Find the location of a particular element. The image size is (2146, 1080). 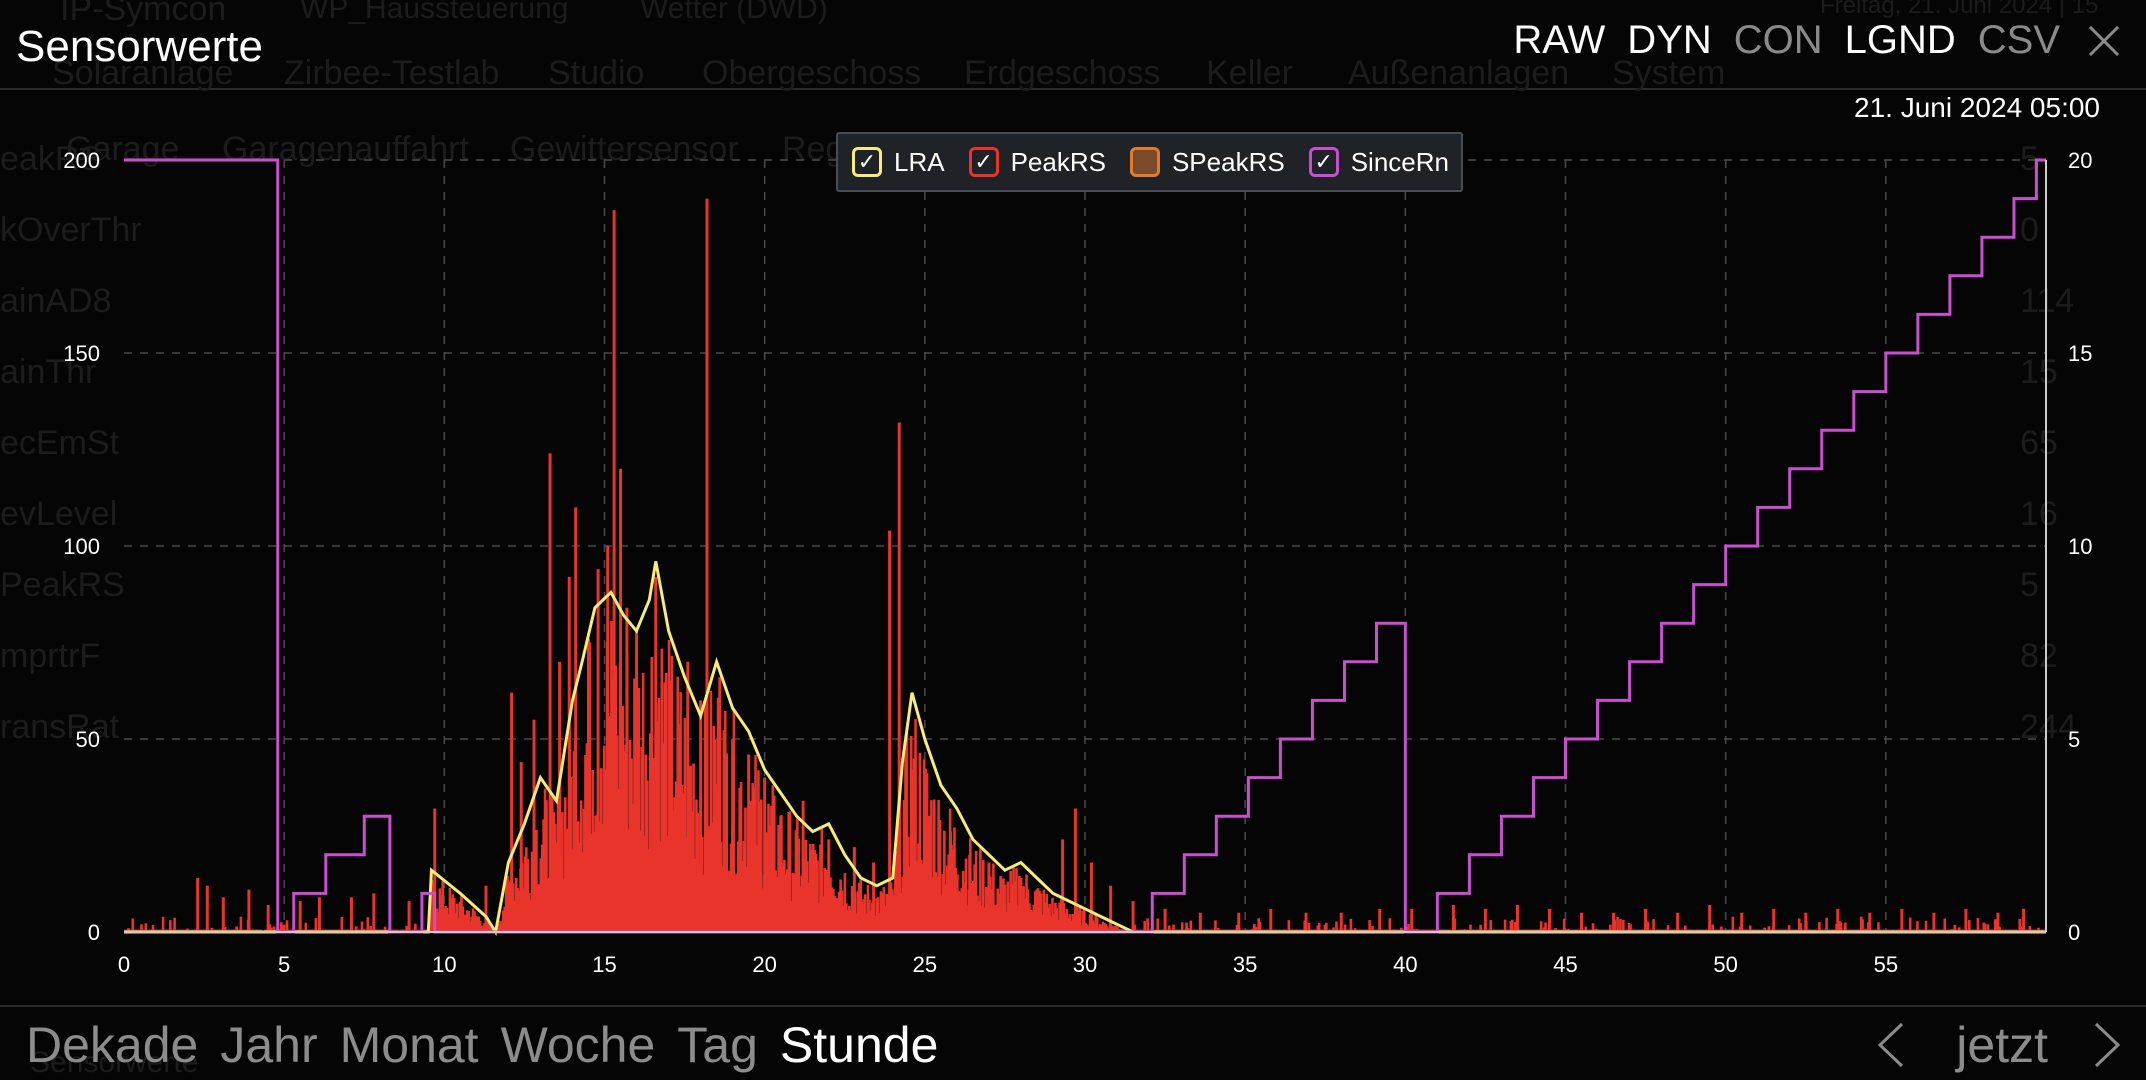

bg-tab-haussteuerung: WP_Haussteuerung is located at coordinates (434, 12).